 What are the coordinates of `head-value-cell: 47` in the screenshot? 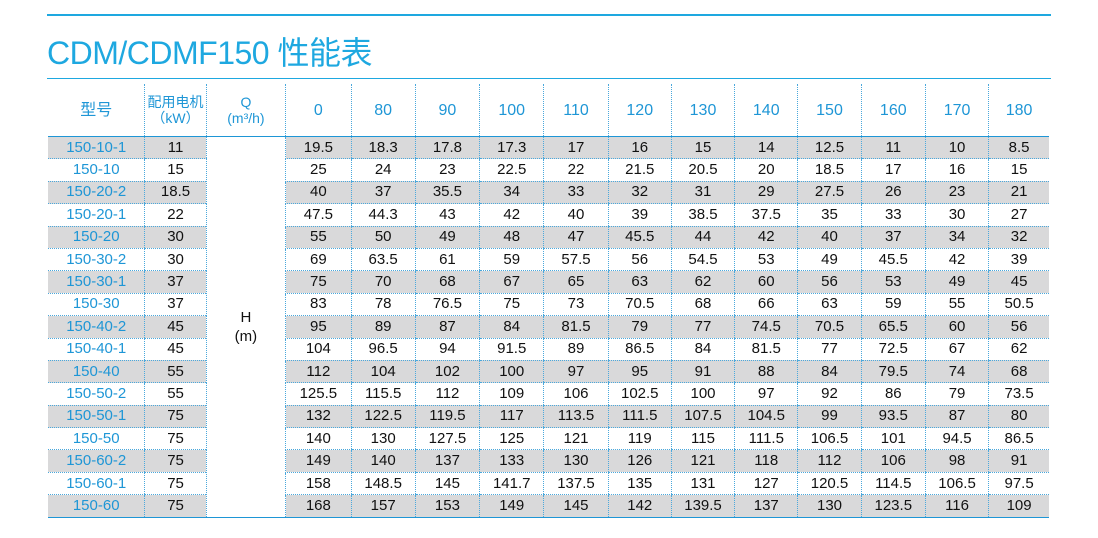 It's located at (576, 237).